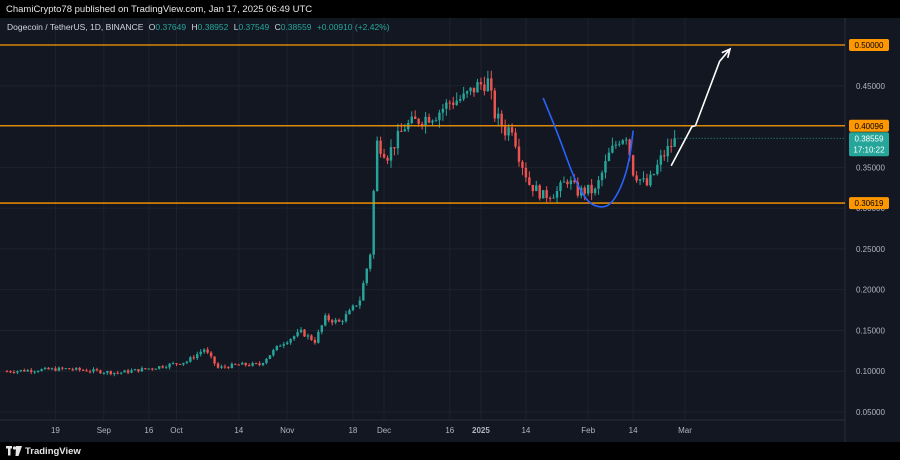 This screenshot has width=900, height=460. Describe the element at coordinates (870, 290) in the screenshot. I see `y-tick-label: 0.20000` at that location.